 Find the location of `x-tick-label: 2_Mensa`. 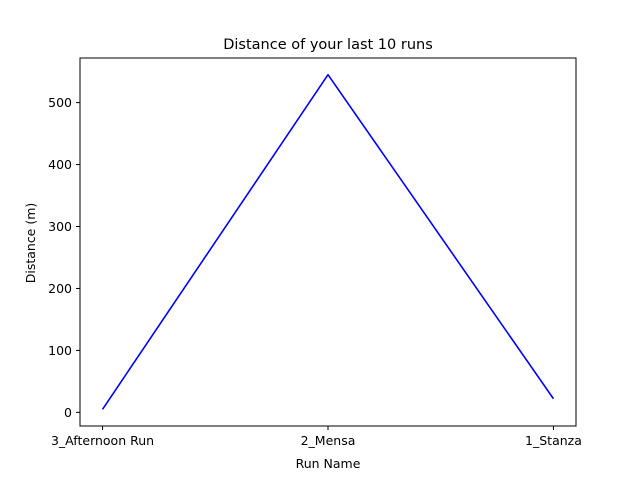

x-tick-label: 2_Mensa is located at coordinates (328, 440).